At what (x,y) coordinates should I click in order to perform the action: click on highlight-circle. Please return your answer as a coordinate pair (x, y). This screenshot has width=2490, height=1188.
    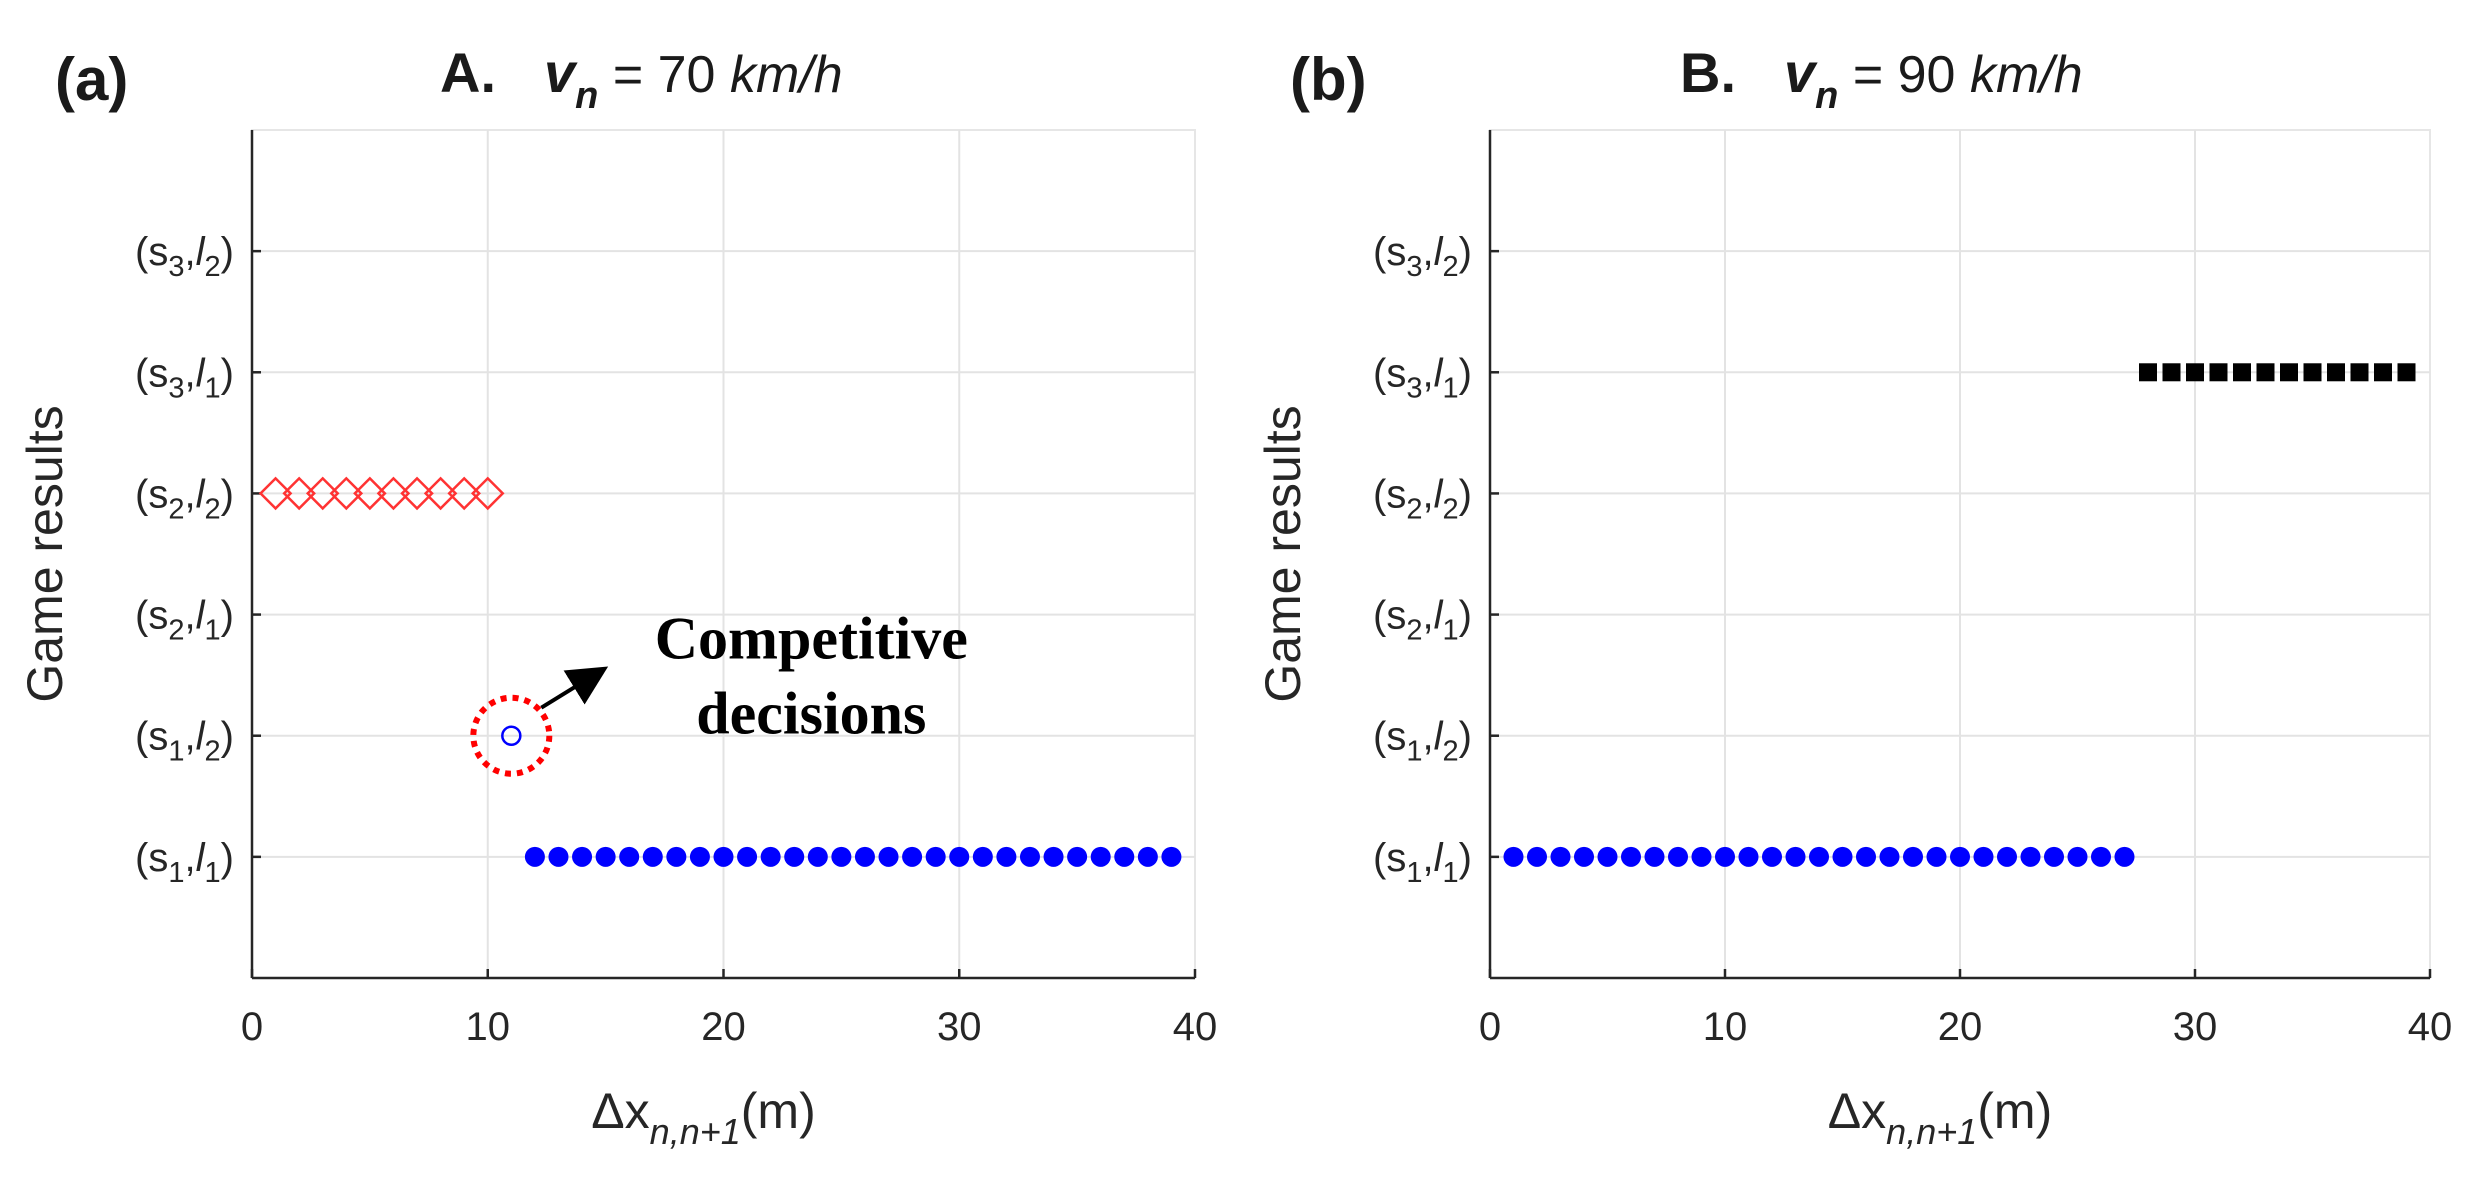
    Looking at the image, I should click on (511, 735).